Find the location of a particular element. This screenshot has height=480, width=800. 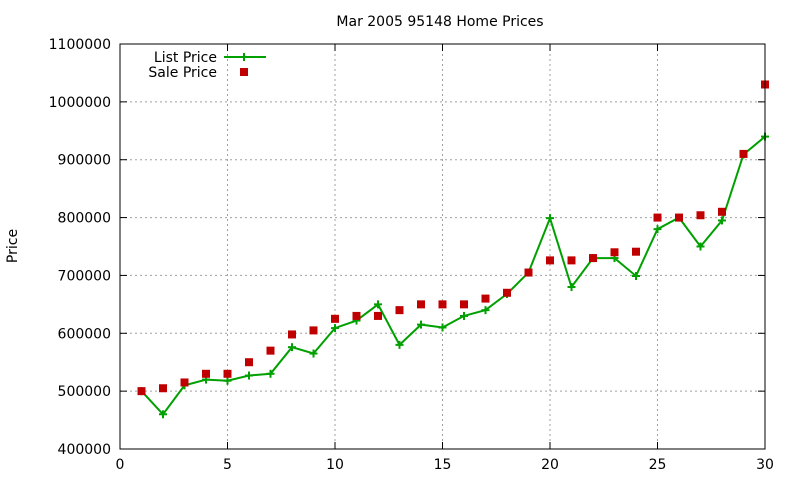

y-tick-label: 500000 is located at coordinates (84, 392).